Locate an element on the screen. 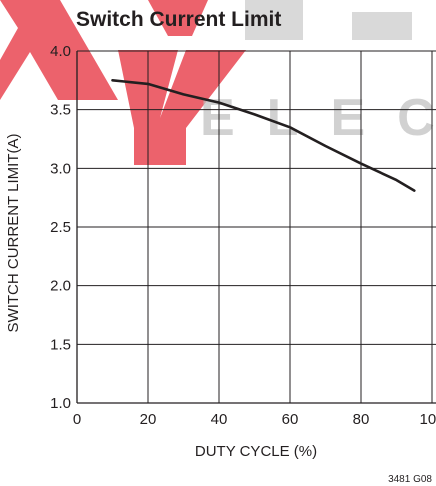 The width and height of the screenshot is (436, 486). y-tick-label: 2.0 is located at coordinates (60, 286).